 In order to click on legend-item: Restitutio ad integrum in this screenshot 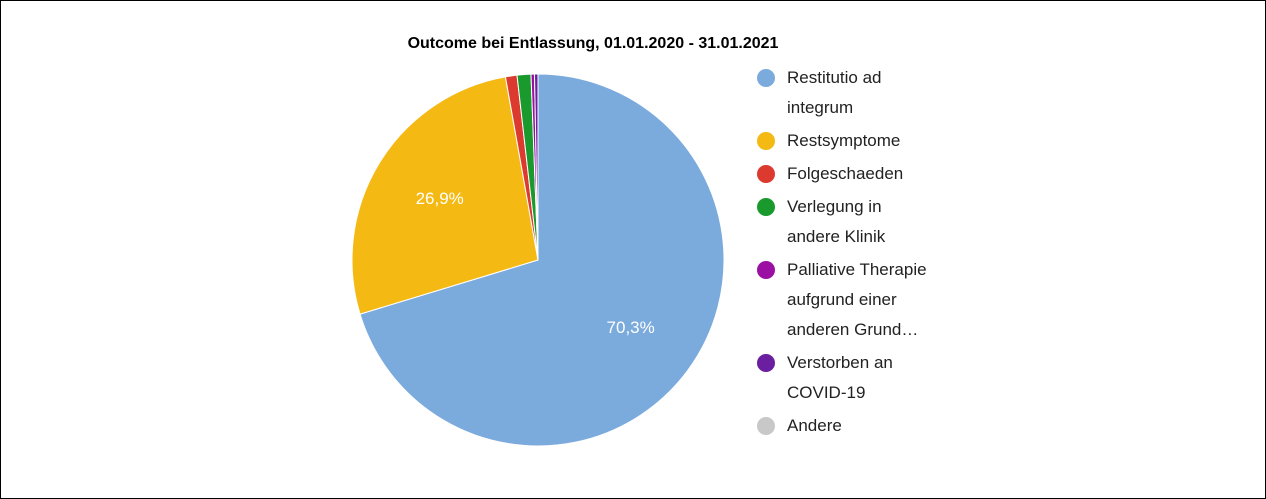, I will do `click(842, 93)`.